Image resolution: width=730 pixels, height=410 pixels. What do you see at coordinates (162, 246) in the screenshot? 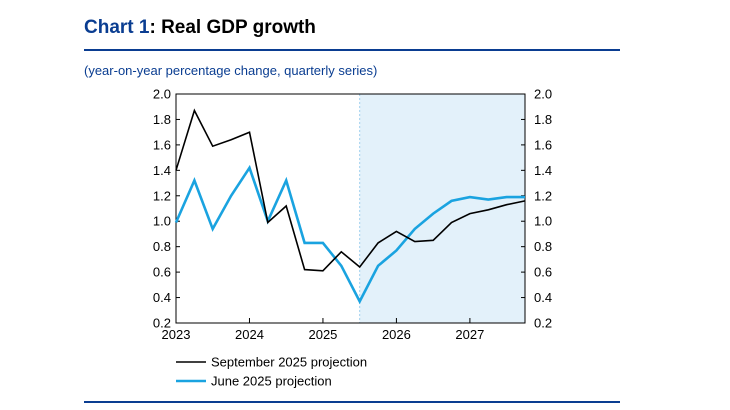
I see `y-tick-label-left: 0.8` at bounding box center [162, 246].